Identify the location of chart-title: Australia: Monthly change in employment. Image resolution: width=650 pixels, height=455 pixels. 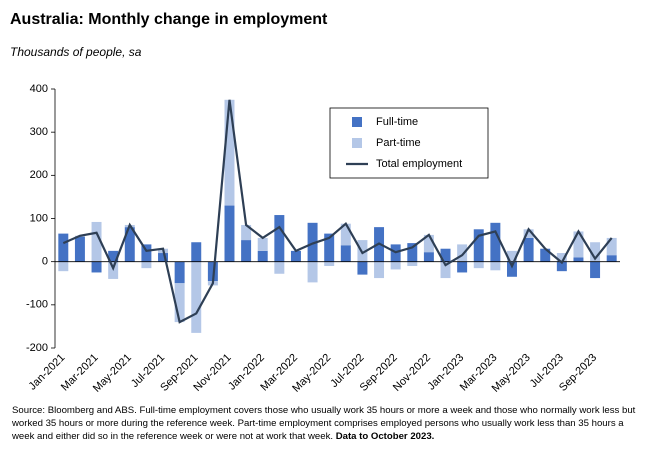
(169, 19).